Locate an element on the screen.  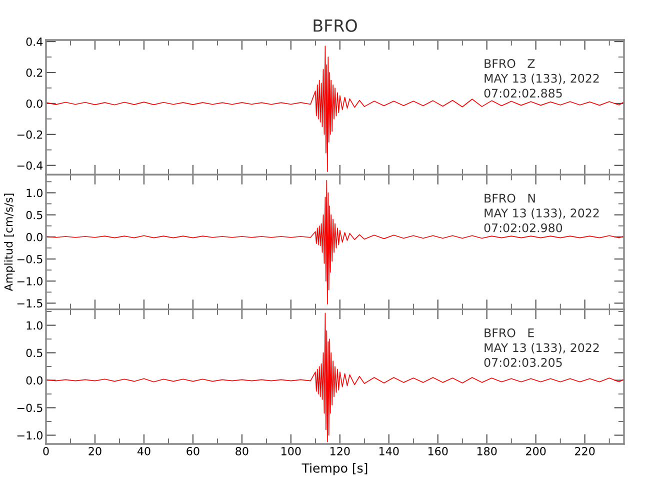
x-tick-label: 40 is located at coordinates (143, 451).